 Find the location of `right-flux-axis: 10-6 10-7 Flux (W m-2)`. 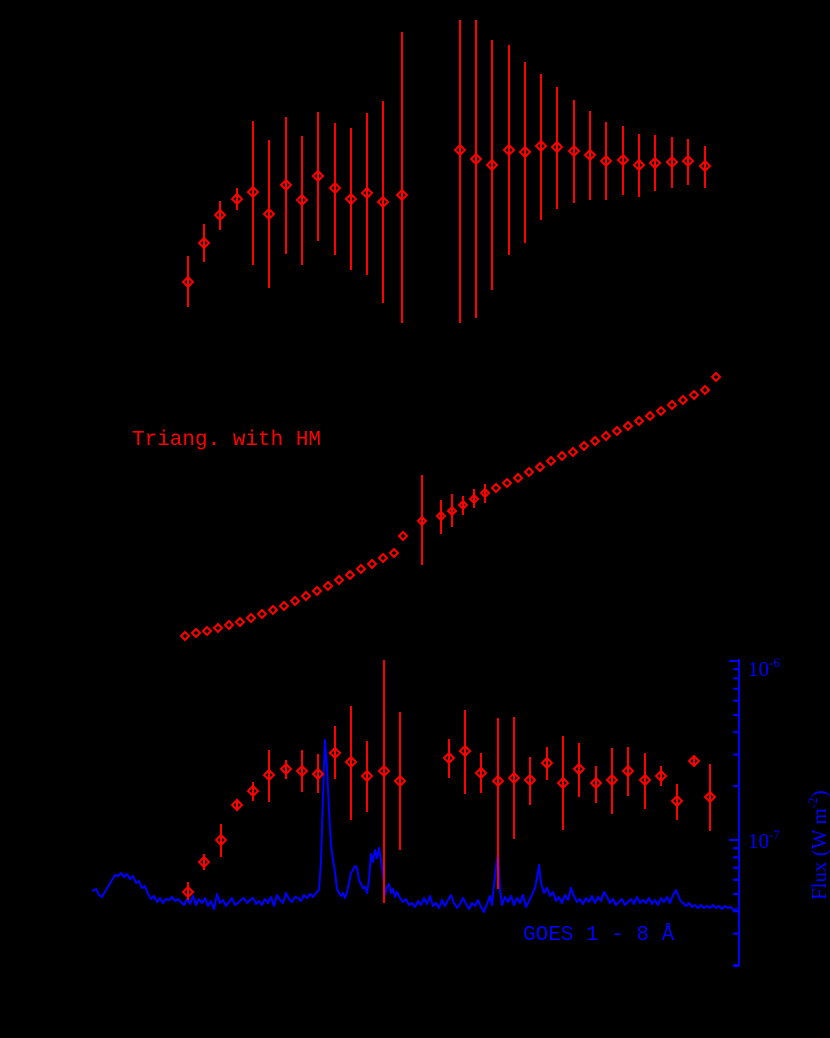

right-flux-axis: 10-6 10-7 Flux (W m-2) is located at coordinates (779, 811).